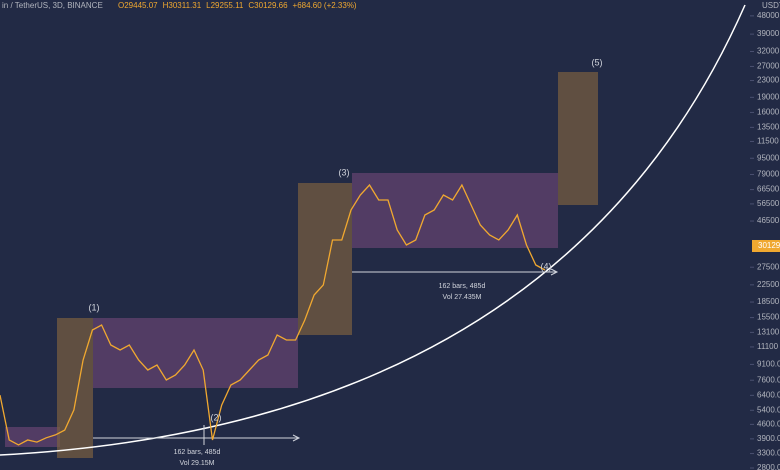 The width and height of the screenshot is (780, 470). I want to click on y-tick-label: 48000, so click(768, 15).